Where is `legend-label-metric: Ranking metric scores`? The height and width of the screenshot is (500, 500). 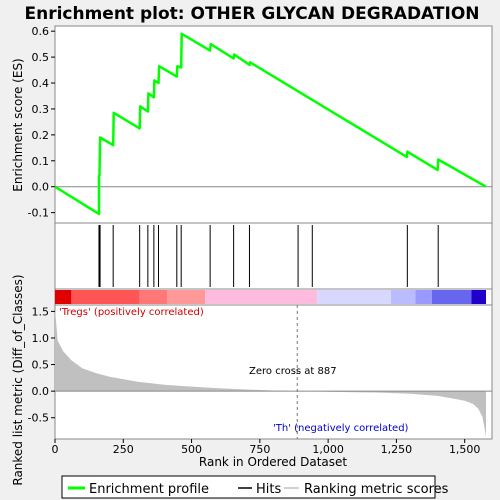 legend-label-metric: Ranking metric scores is located at coordinates (376, 489).